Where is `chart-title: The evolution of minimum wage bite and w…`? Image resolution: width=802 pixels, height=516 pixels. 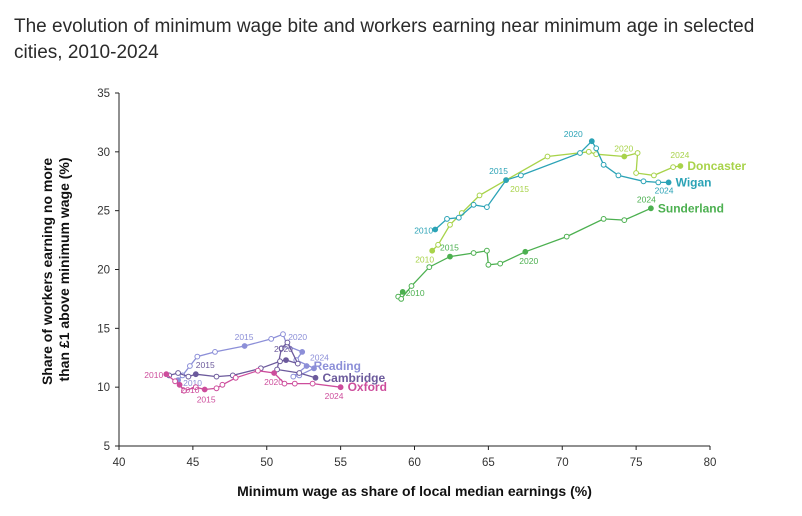
chart-title: The evolution of minimum wage bite and w… is located at coordinates (384, 39).